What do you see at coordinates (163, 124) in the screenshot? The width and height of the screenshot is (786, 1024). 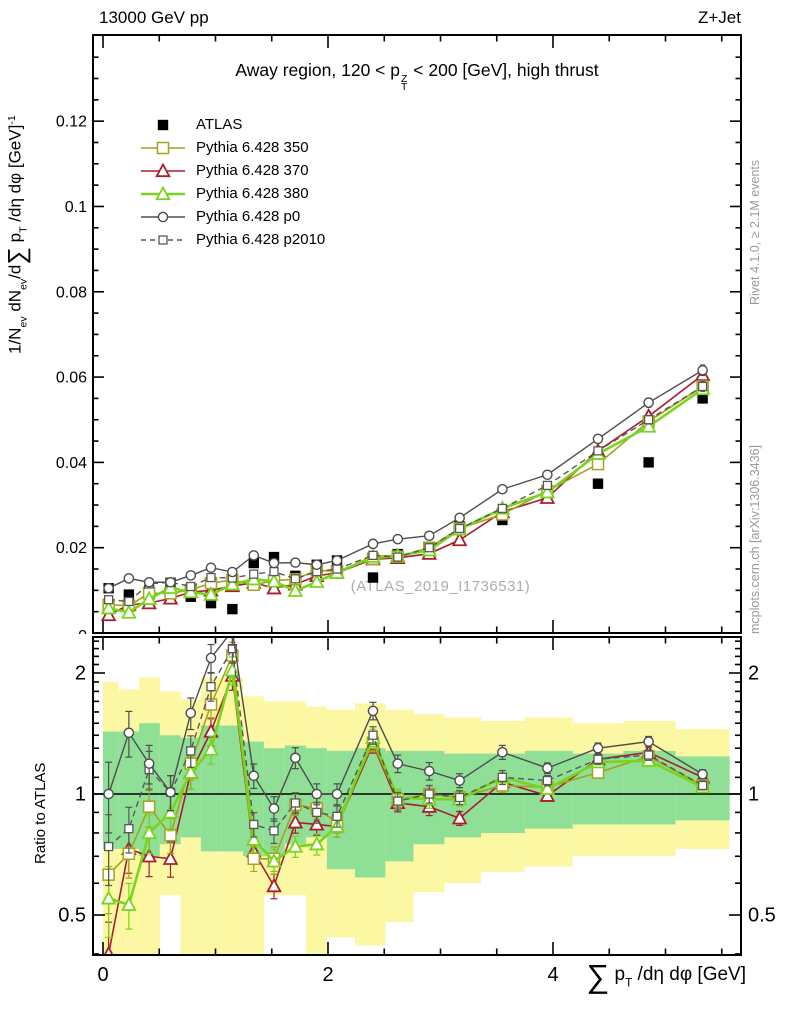 I see `atlas-marker-icon` at bounding box center [163, 124].